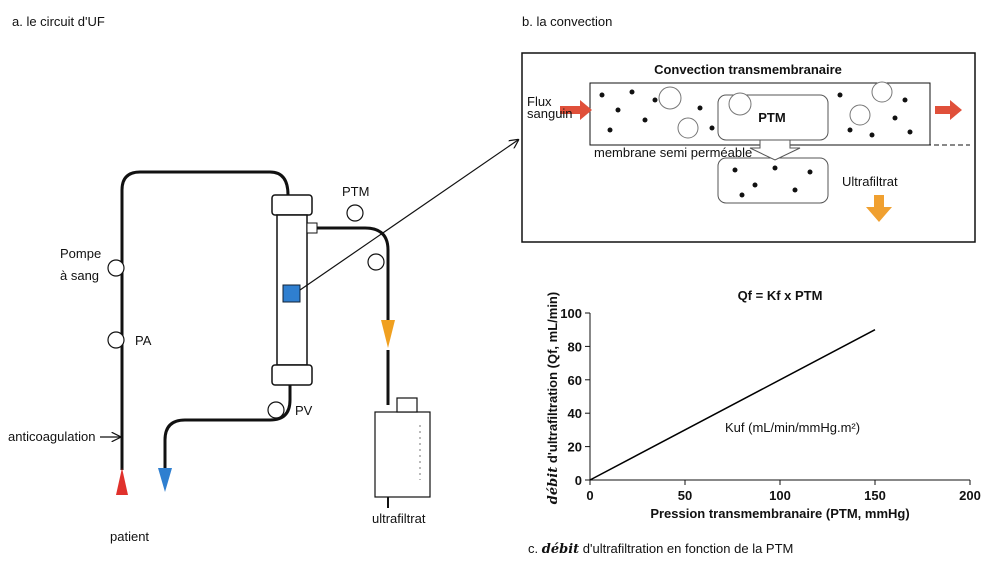  Describe the element at coordinates (575, 413) in the screenshot. I see `y-tick-label: 40` at that location.